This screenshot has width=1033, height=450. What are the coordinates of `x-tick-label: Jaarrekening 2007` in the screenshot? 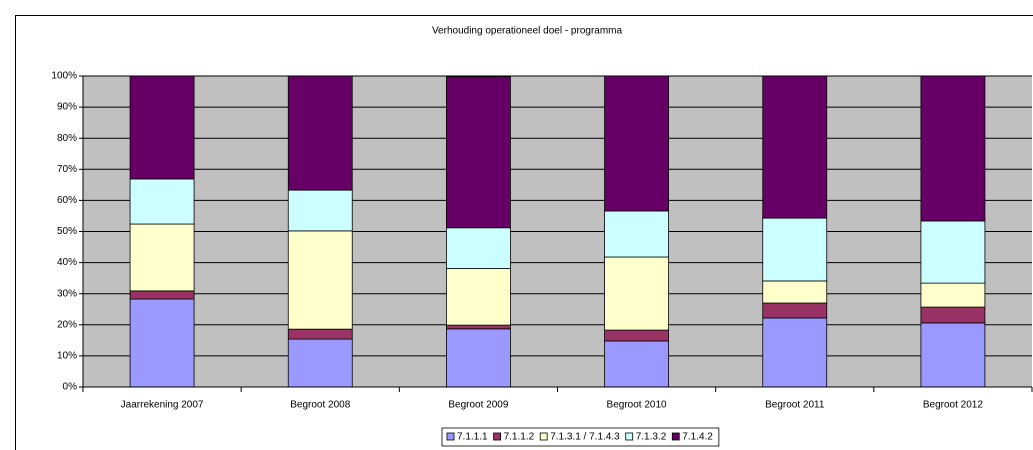 It's located at (162, 405).